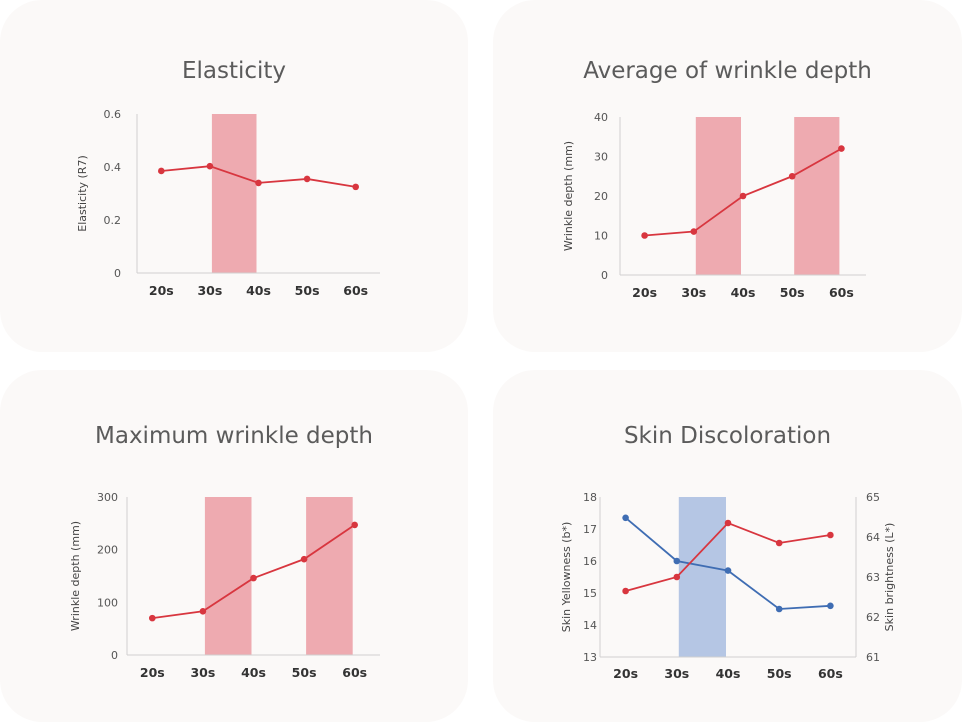  What do you see at coordinates (82, 193) in the screenshot?
I see `y-axis-label: Elasticity (R7)` at bounding box center [82, 193].